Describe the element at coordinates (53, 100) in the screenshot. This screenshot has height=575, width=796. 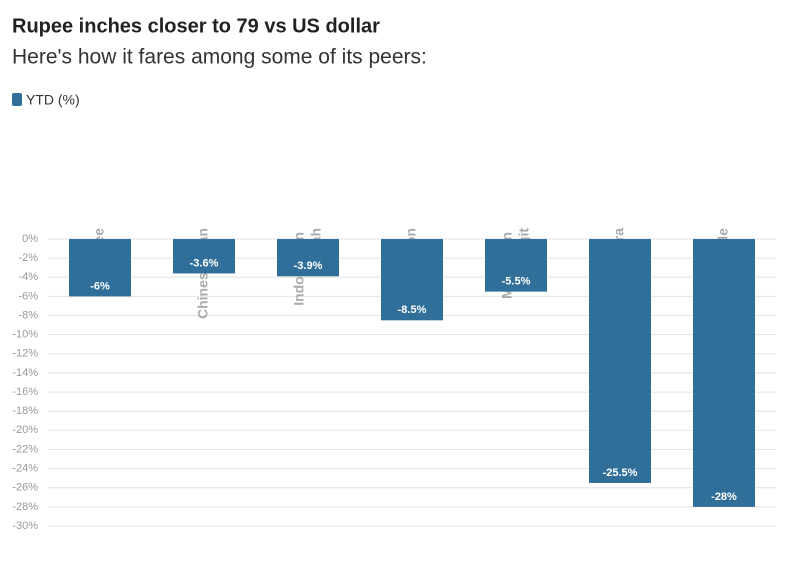
I see `legend-label: YTD (%)` at that location.